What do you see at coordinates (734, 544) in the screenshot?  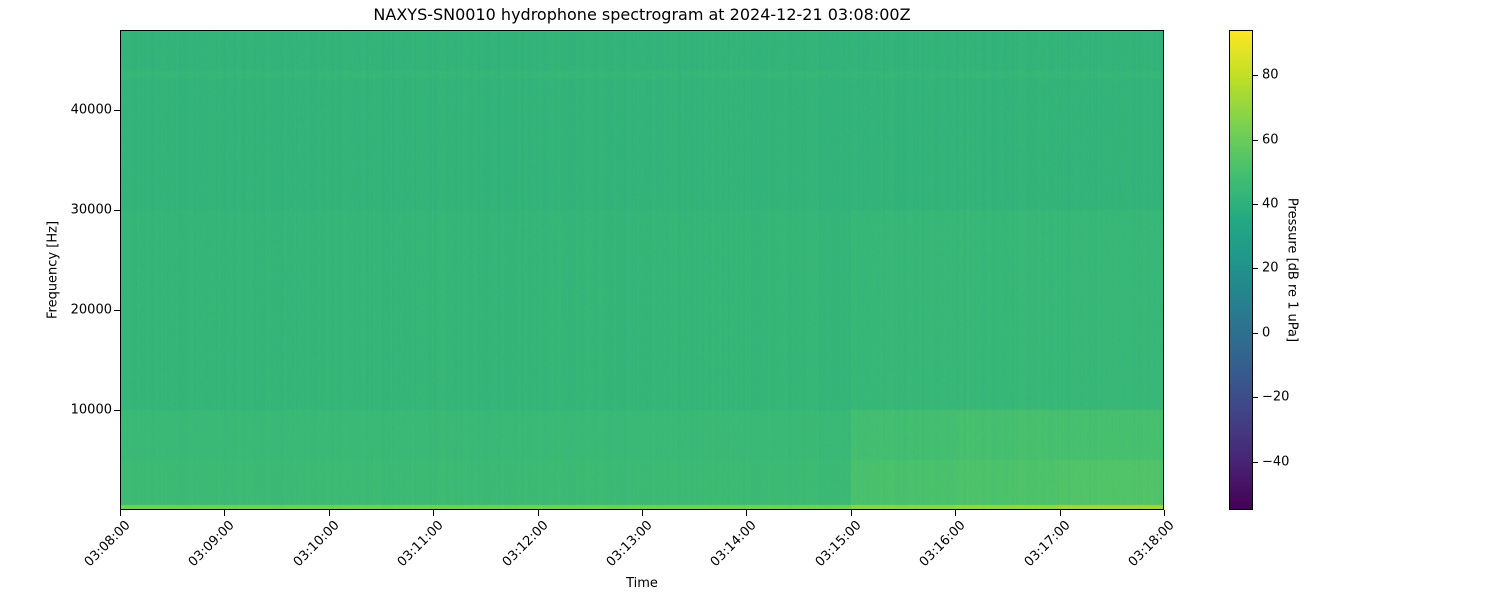 I see `x-tick-label: 03:14:00` at bounding box center [734, 544].